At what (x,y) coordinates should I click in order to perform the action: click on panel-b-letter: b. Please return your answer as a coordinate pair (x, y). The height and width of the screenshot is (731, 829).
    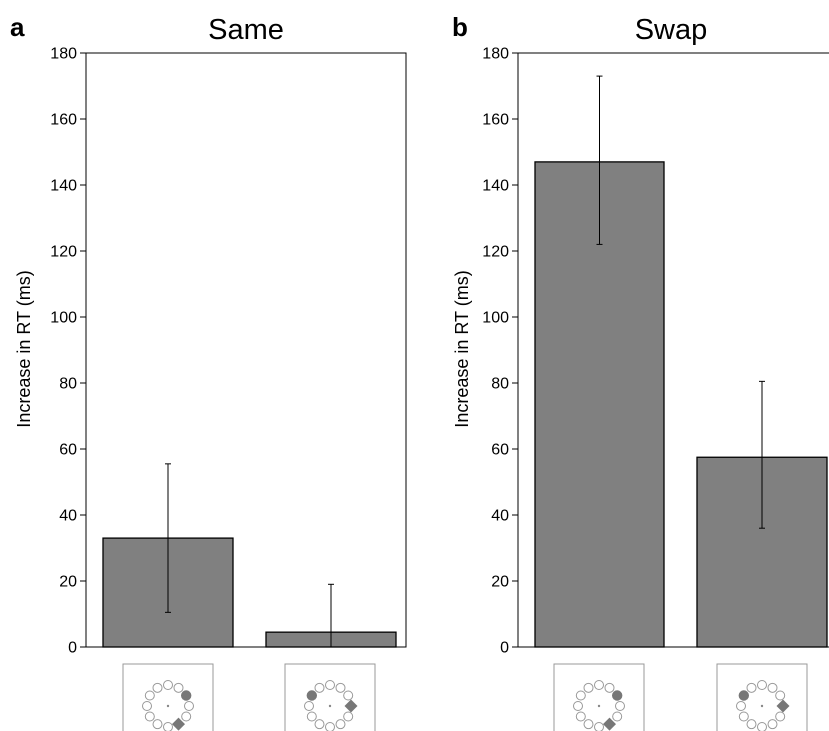
    Looking at the image, I should click on (460, 27).